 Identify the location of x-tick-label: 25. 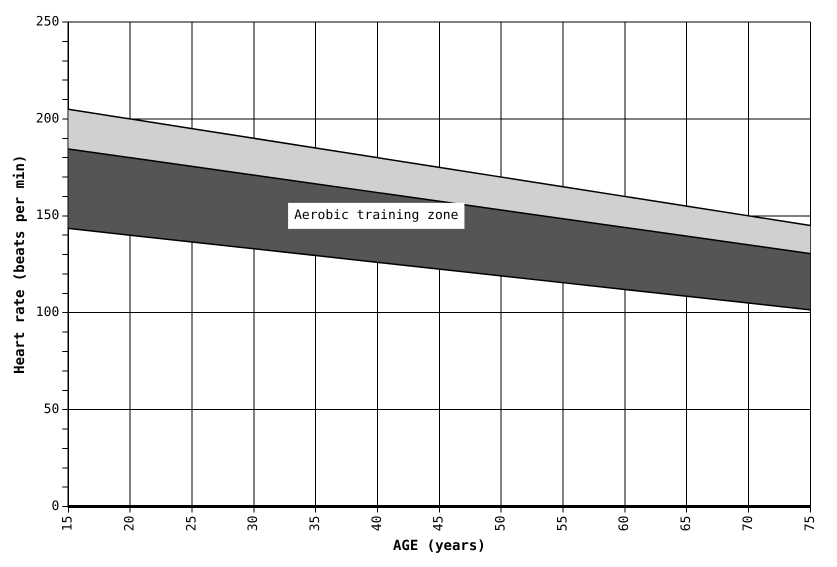
(192, 524).